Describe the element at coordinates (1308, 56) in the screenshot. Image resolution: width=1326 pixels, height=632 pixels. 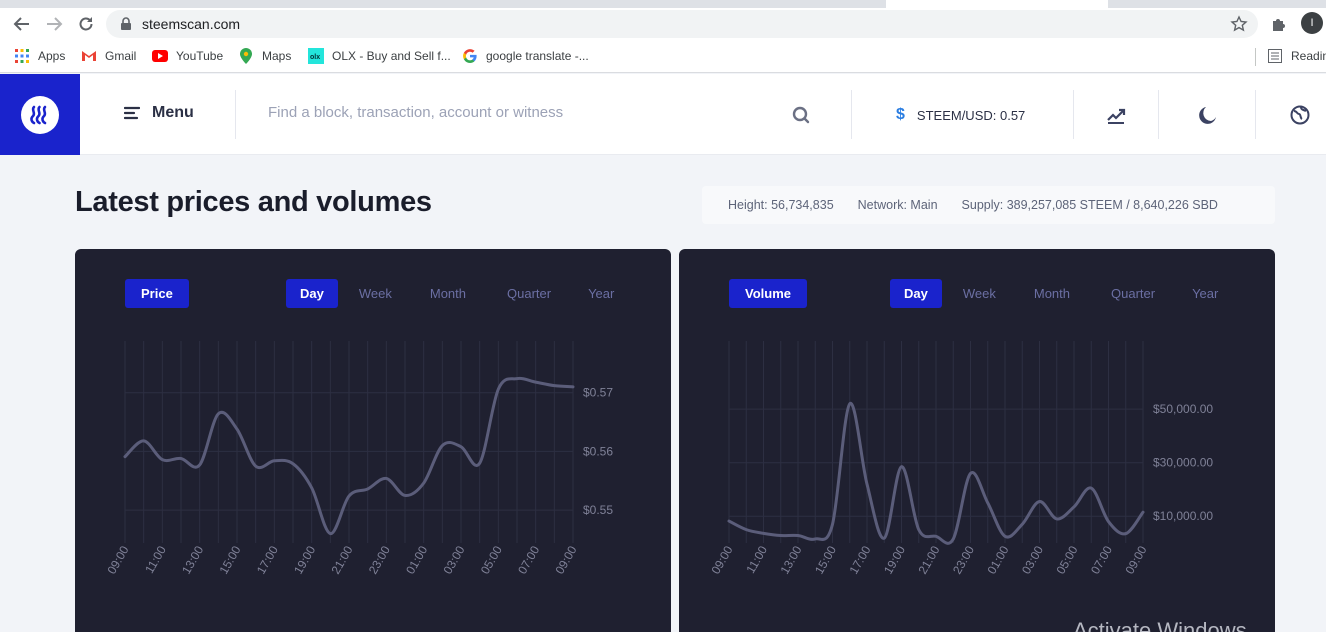
I see `reading-list-label: Readin` at that location.